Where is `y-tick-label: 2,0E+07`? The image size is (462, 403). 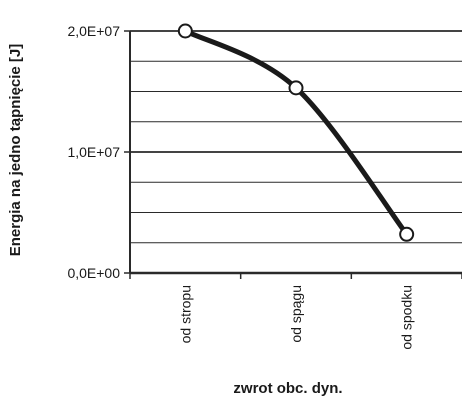
y-tick-label: 2,0E+07 is located at coordinates (93, 31).